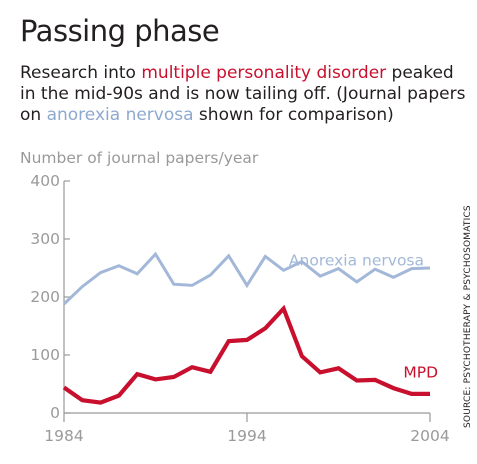  I want to click on source-credit: SOURCE: PSYCHOTHERAPY & PSYCHOSOMATICS, so click(468, 316).